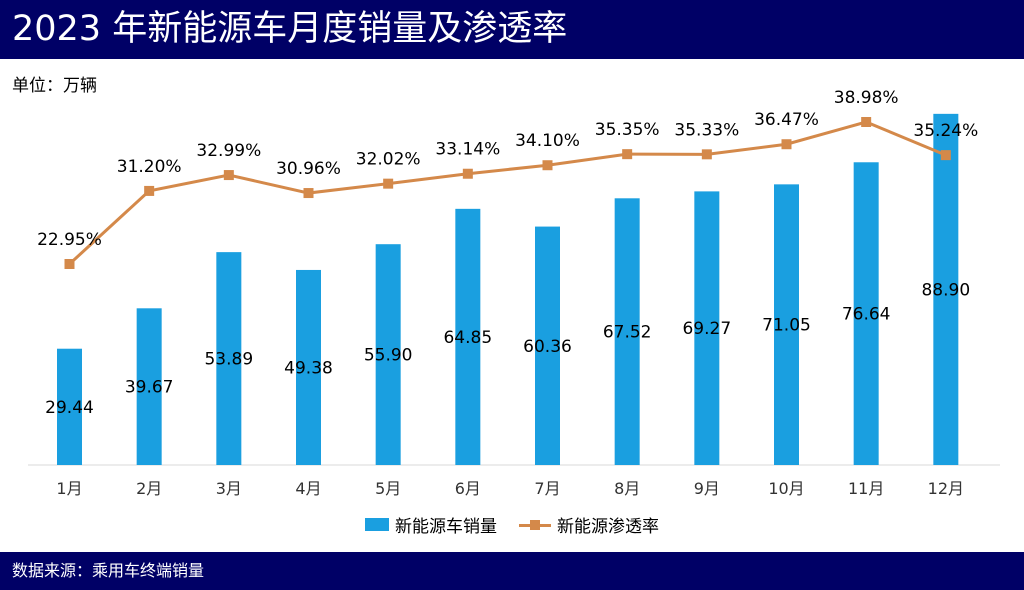 The width and height of the screenshot is (1024, 590). What do you see at coordinates (228, 151) in the screenshot?
I see `line-data-label: 32.99%` at bounding box center [228, 151].